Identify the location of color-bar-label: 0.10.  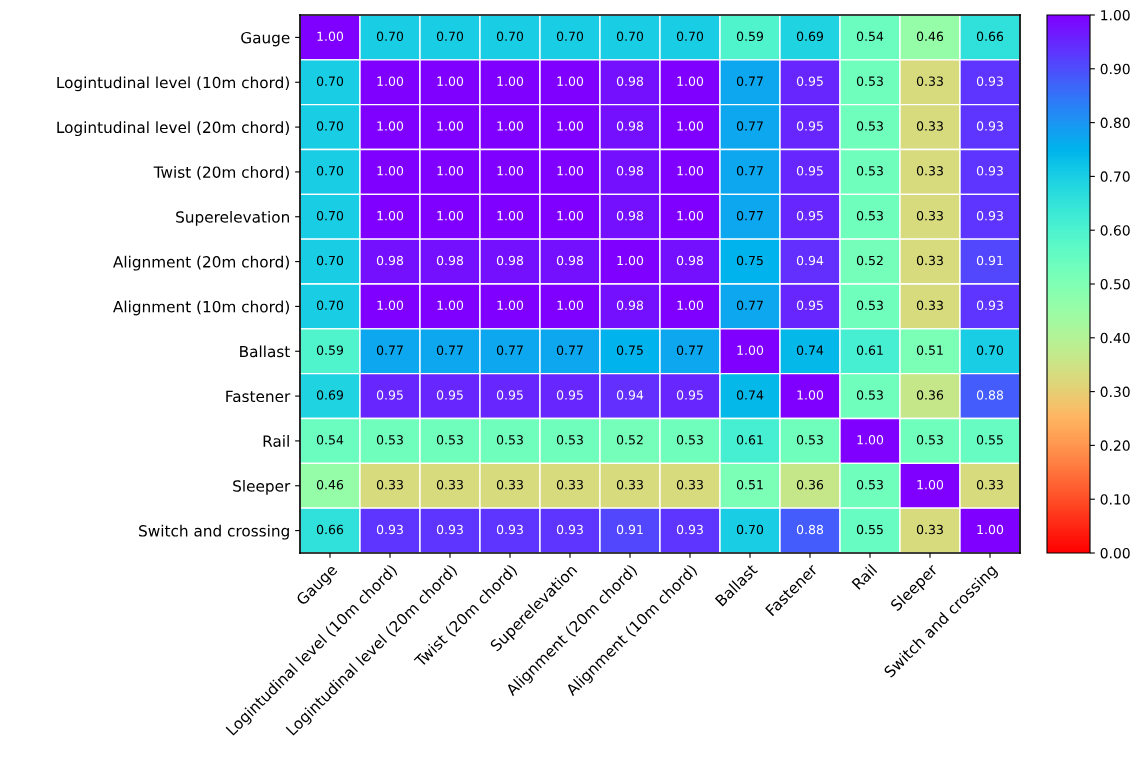
(1115, 499).